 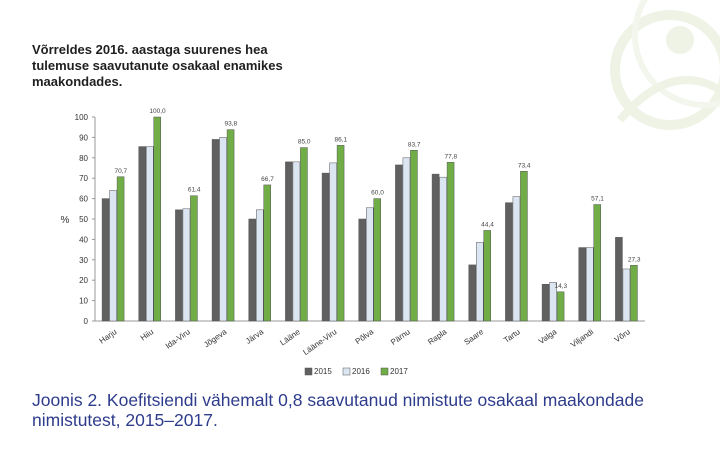 What do you see at coordinates (487, 224) in the screenshot?
I see `data-label: 44,4` at bounding box center [487, 224].